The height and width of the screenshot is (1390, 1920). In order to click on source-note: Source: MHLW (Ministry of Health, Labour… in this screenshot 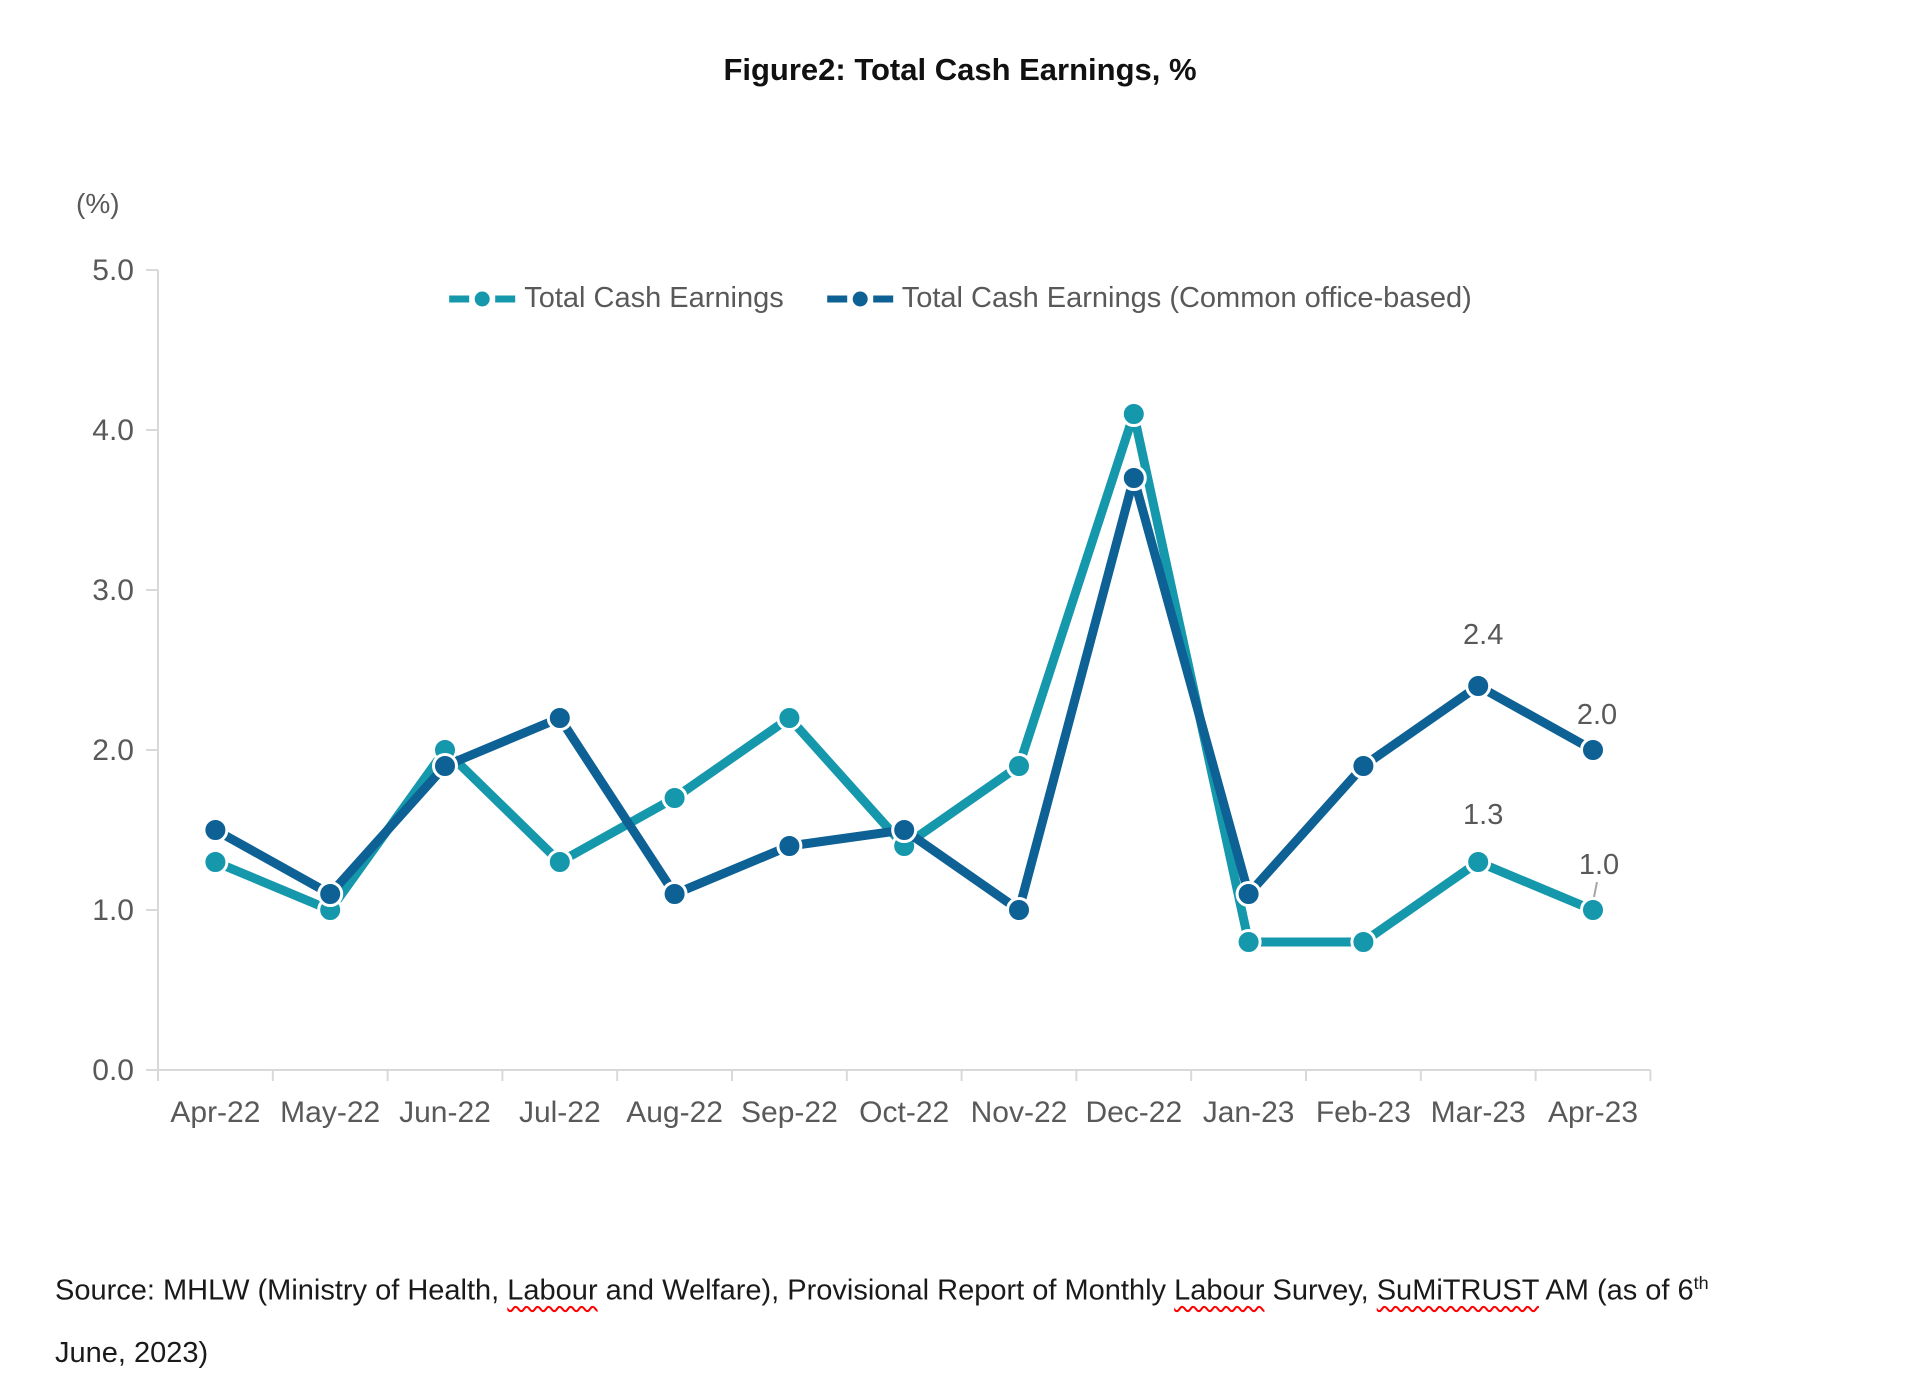, I will do `click(970, 1318)`.